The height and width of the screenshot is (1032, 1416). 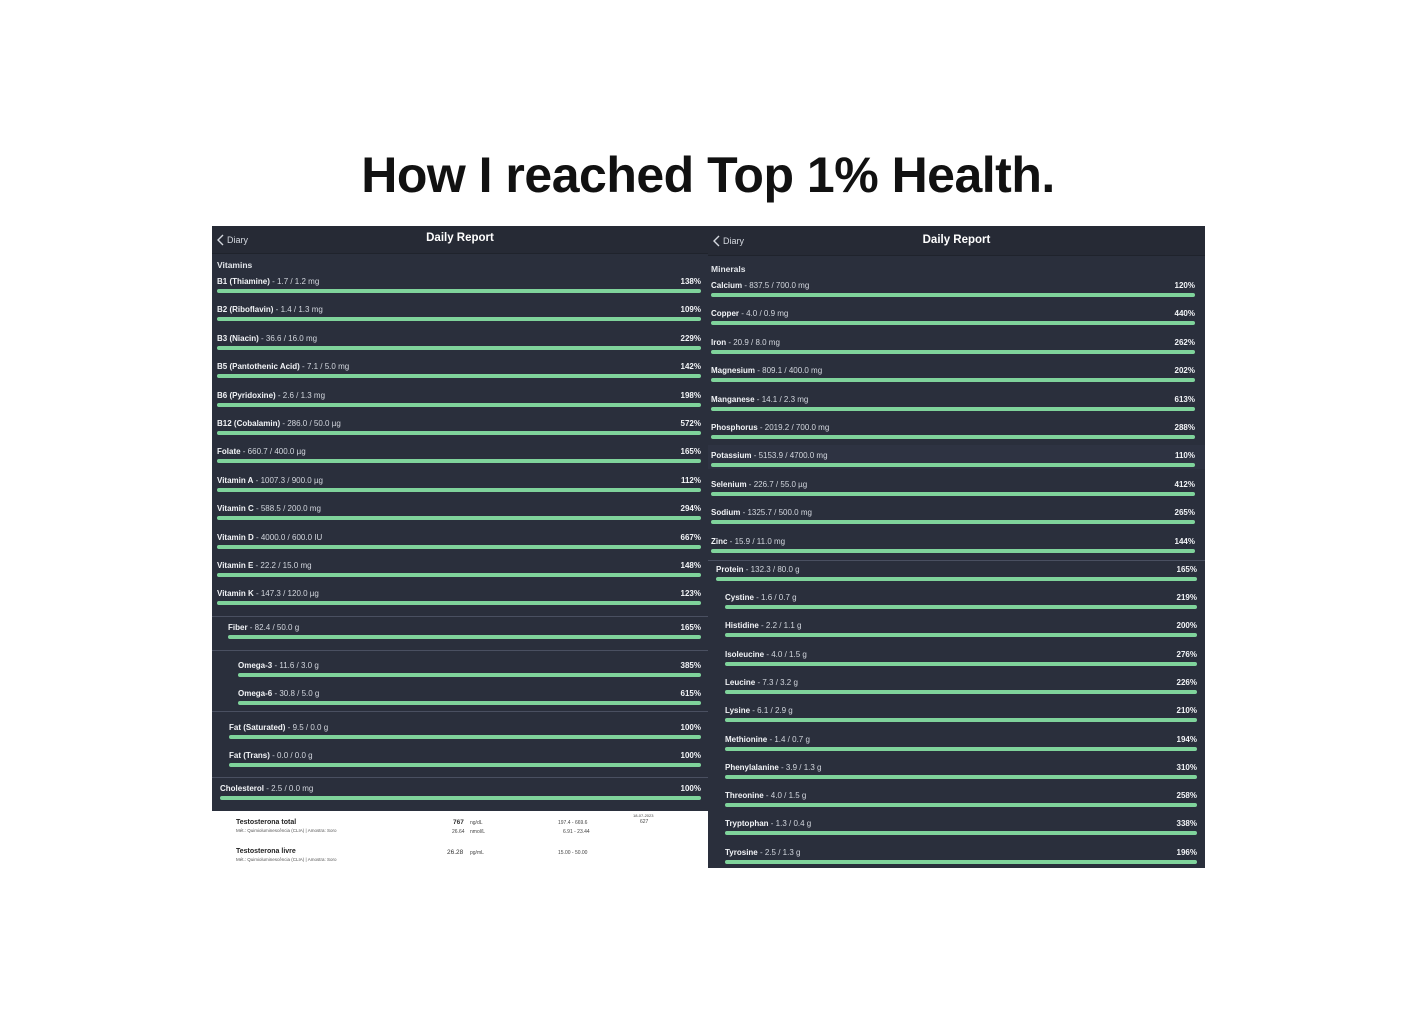 I want to click on nutrient-amount: - 286.0 / 50.0 µg, so click(x=310, y=423).